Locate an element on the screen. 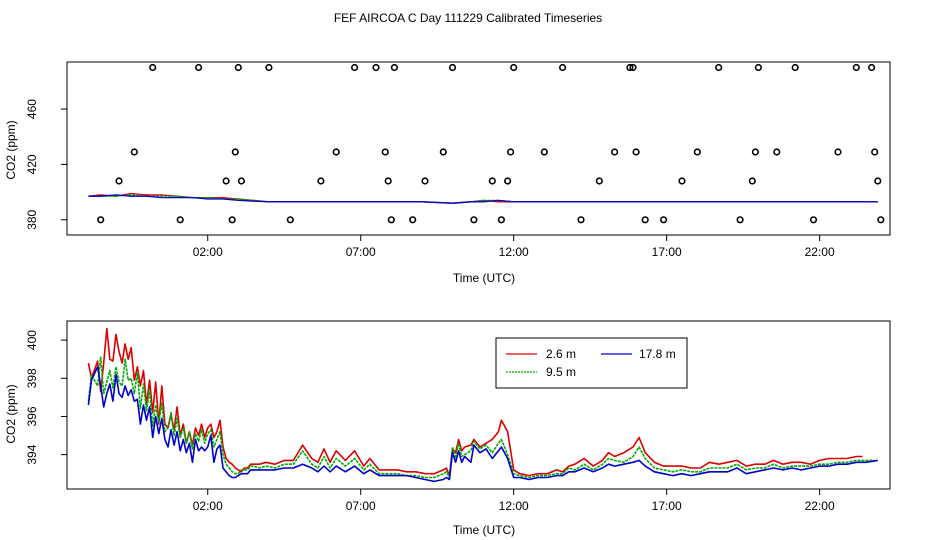  bottom-x-tick-label: 07:00 is located at coordinates (361, 506).